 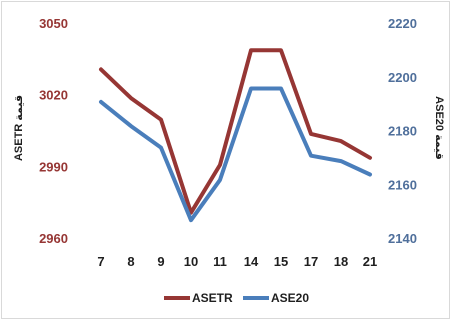 What do you see at coordinates (53, 23) in the screenshot?
I see `left-tick-label: 3050` at bounding box center [53, 23].